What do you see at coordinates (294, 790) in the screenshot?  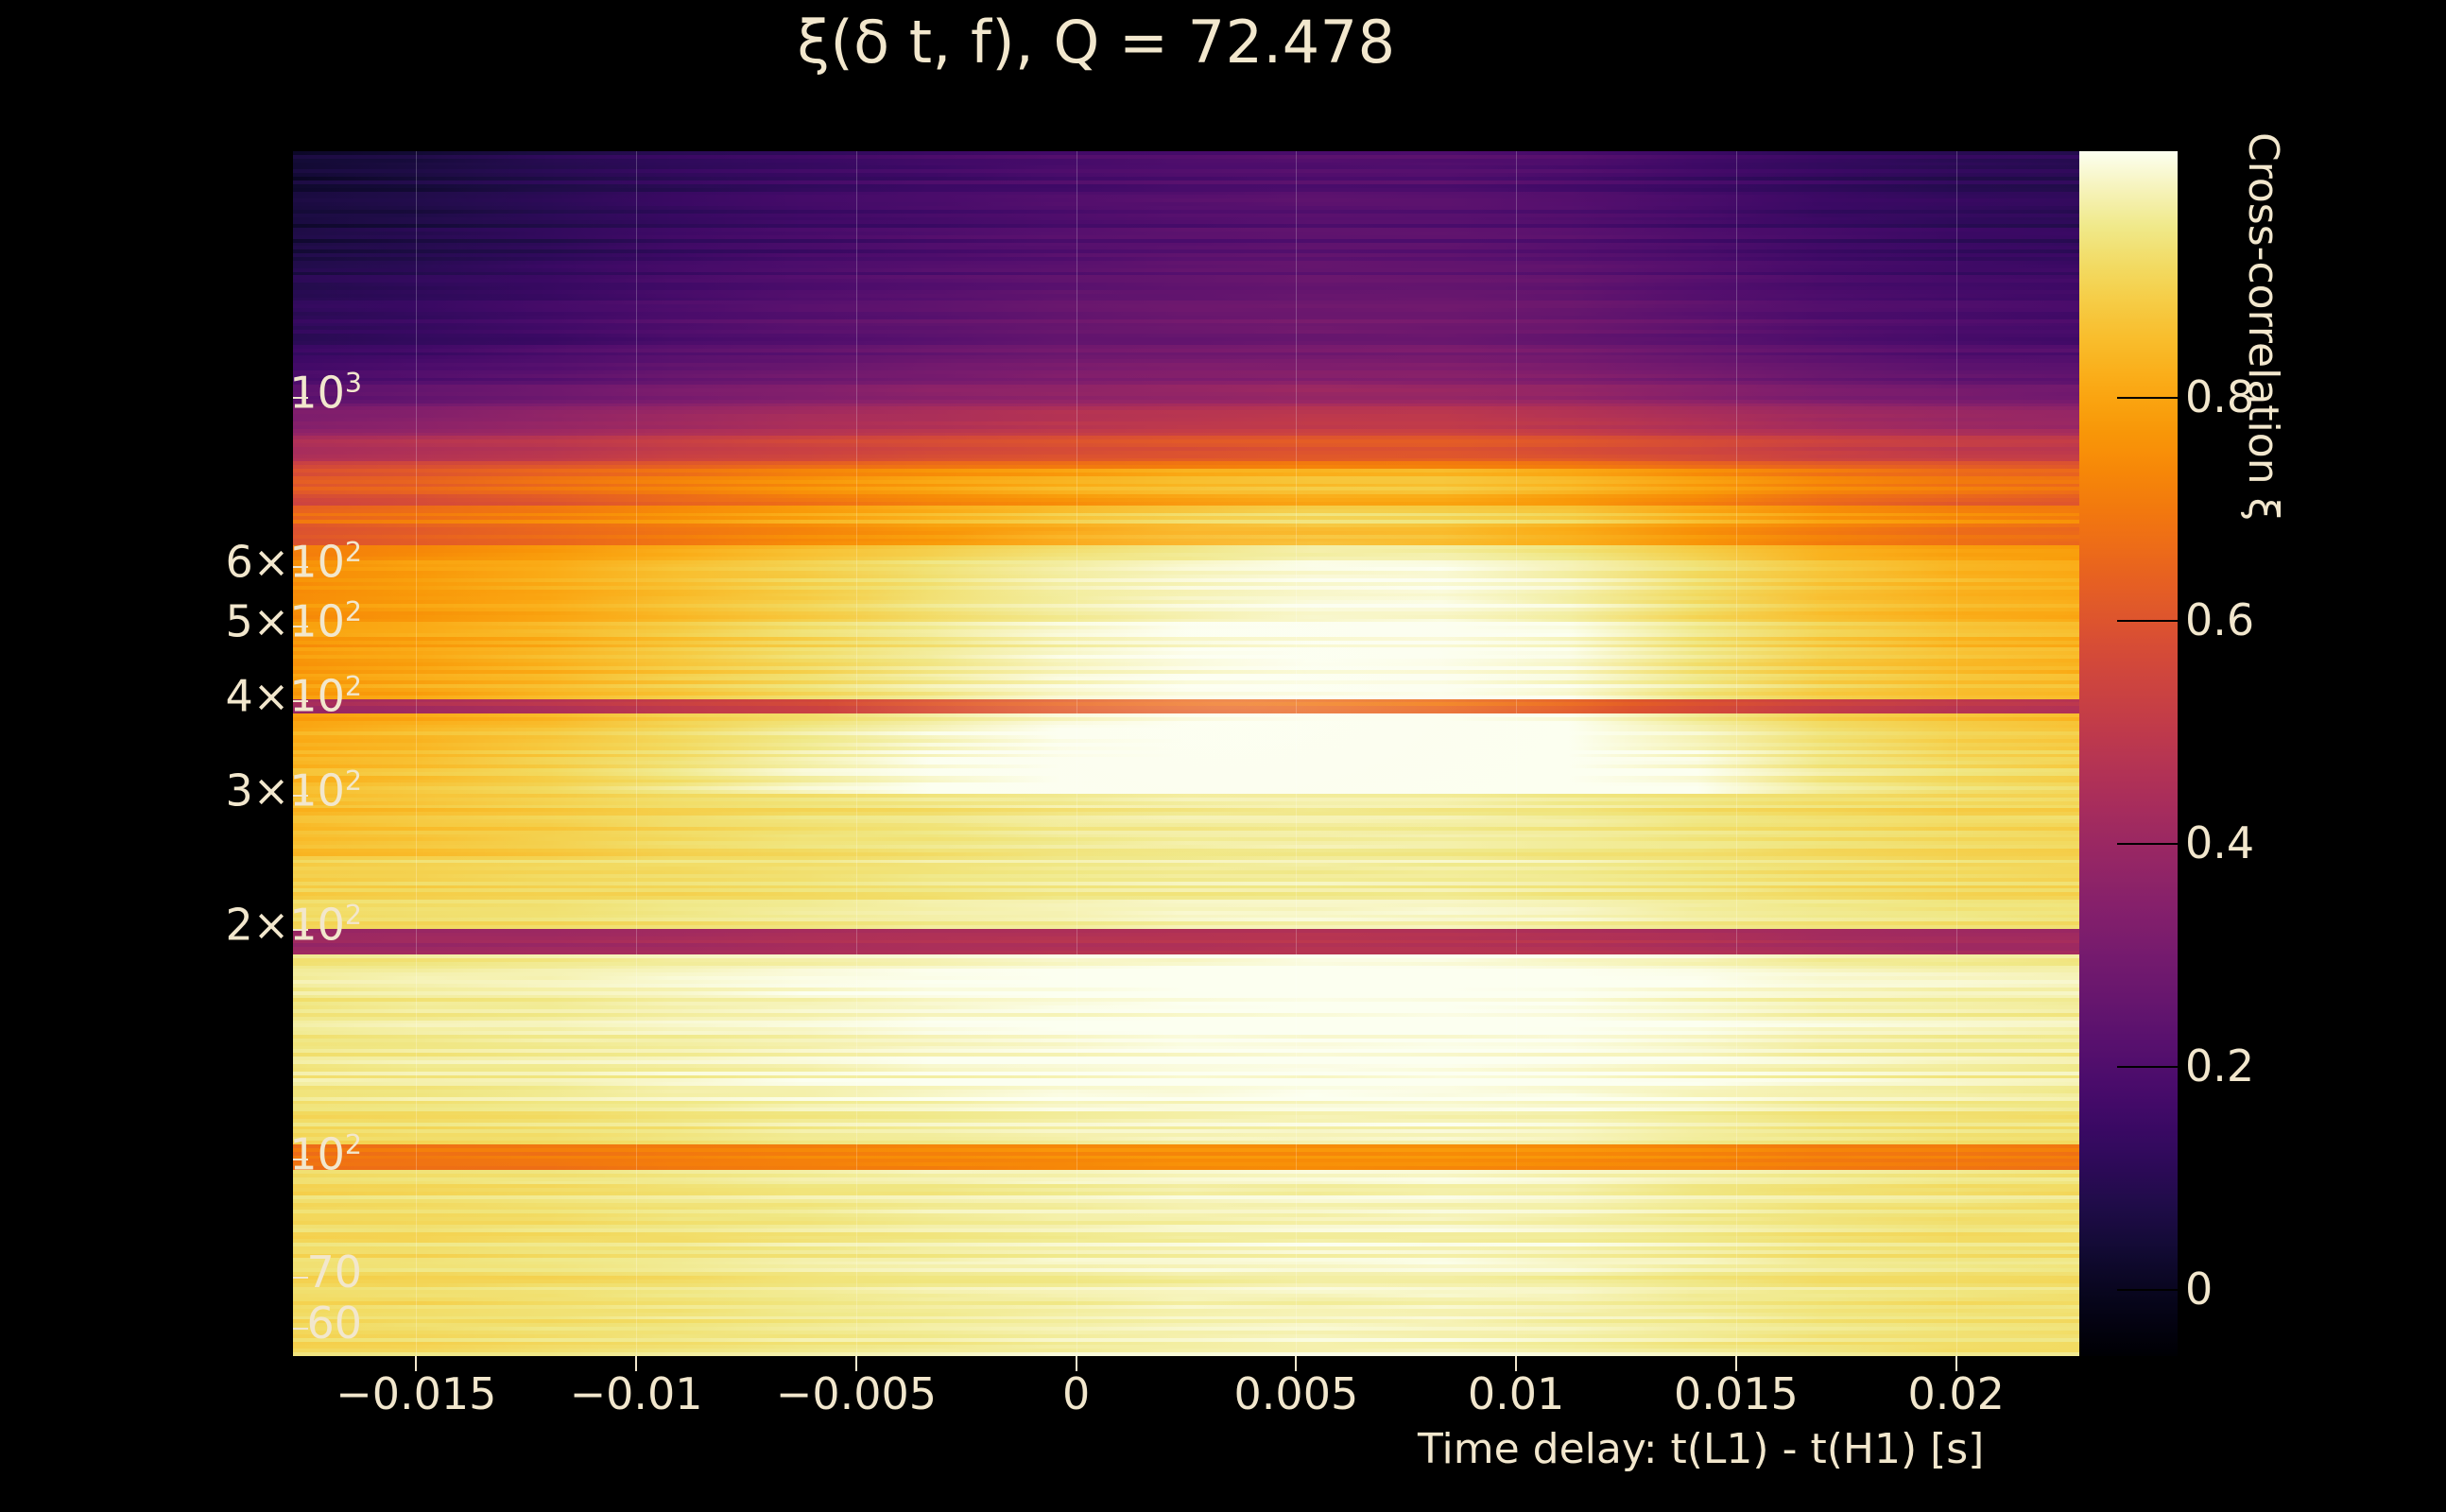 I see `y-tick-label: 3×102` at bounding box center [294, 790].